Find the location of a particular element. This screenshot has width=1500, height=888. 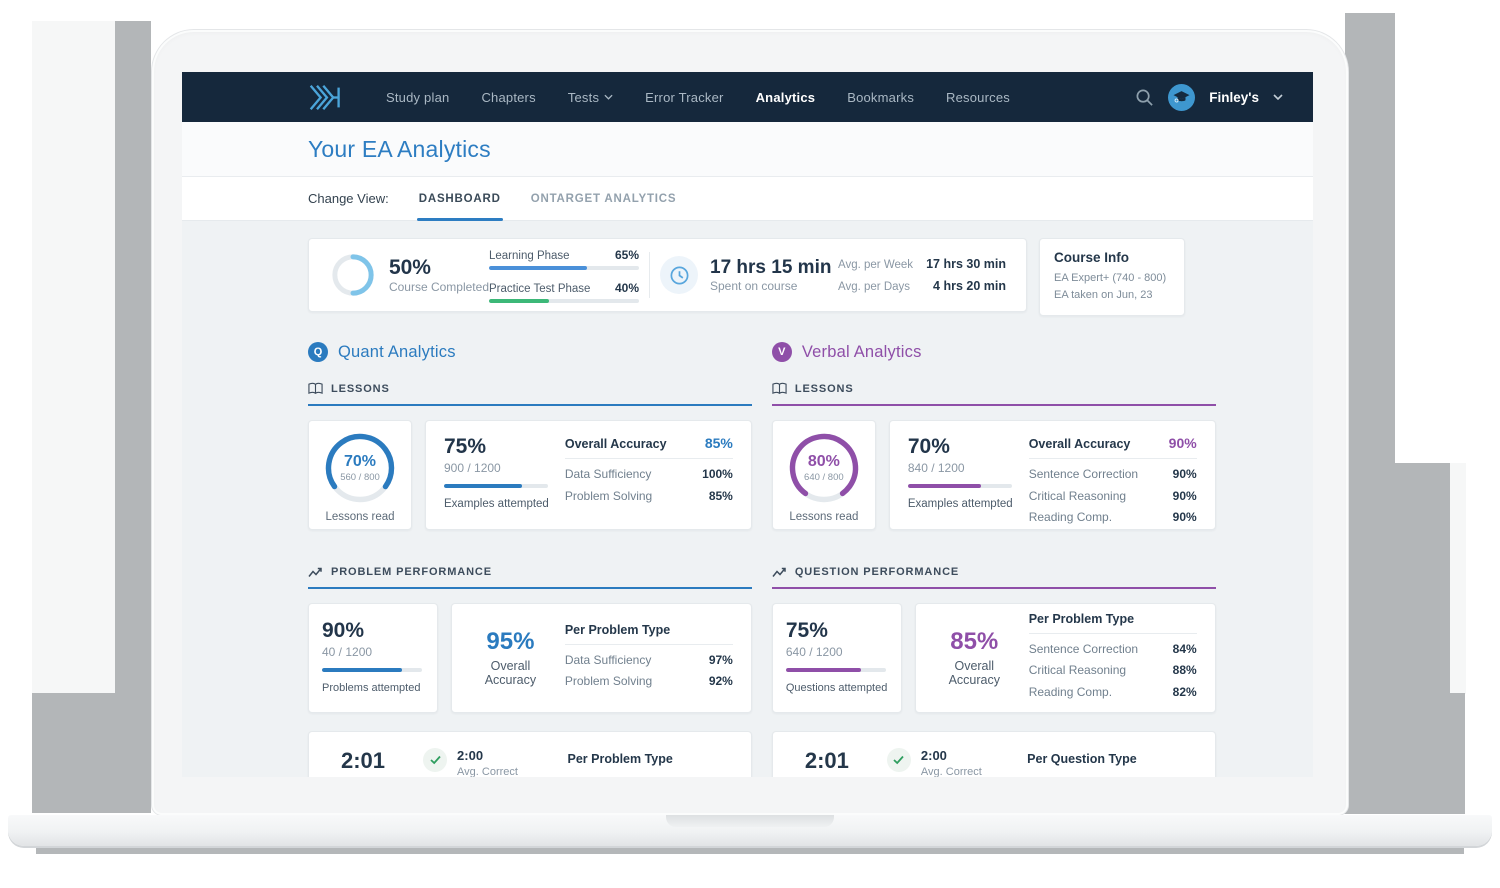

lessons-read-percent: 80% is located at coordinates (823, 462).